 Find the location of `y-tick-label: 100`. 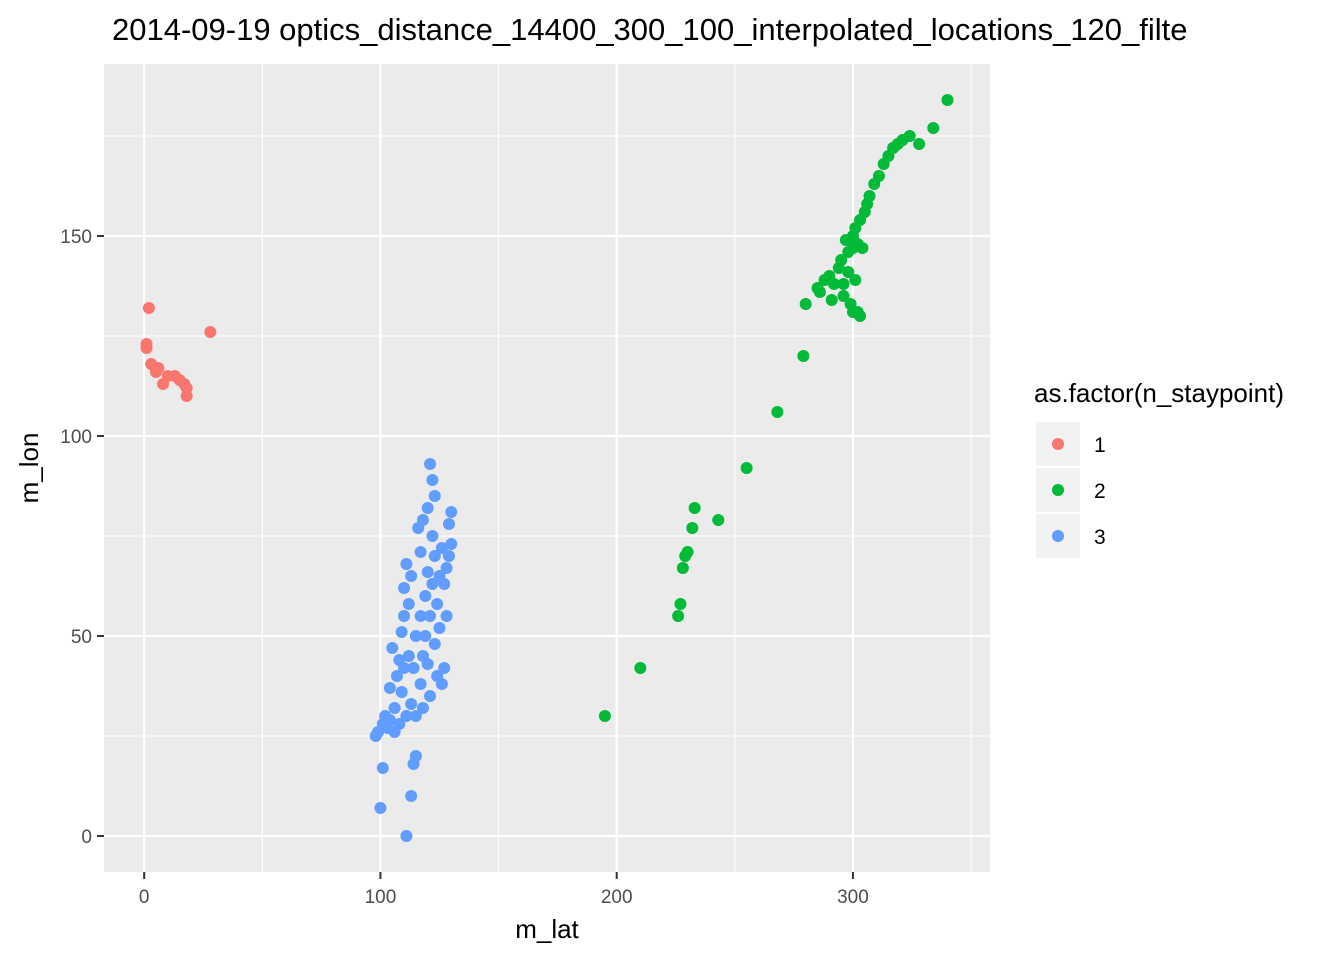

y-tick-label: 100 is located at coordinates (76, 437).